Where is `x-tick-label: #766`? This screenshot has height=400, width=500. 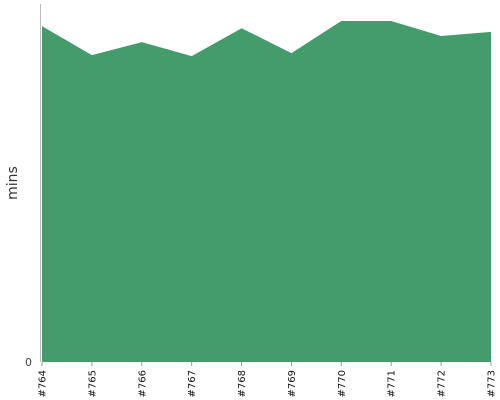 x-tick-label: #766 is located at coordinates (142, 383).